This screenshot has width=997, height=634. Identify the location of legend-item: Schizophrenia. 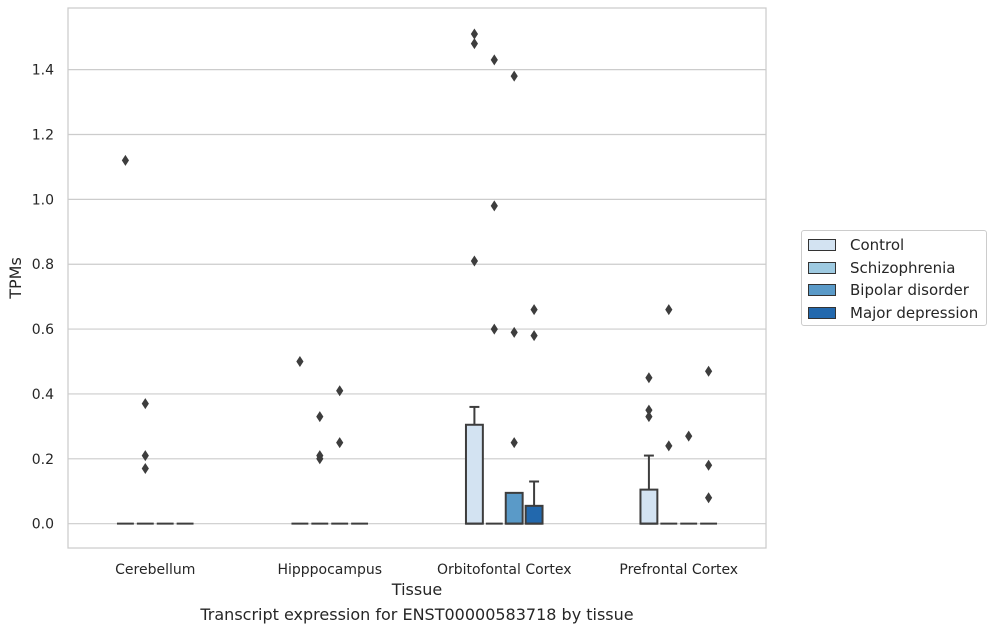
(881, 268).